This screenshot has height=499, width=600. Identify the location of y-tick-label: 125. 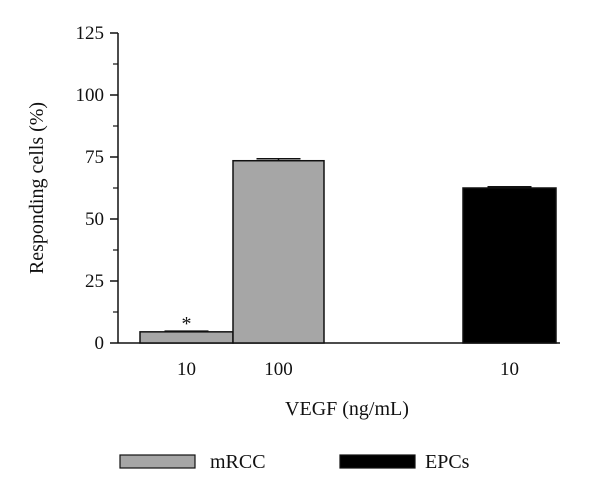
(90, 33).